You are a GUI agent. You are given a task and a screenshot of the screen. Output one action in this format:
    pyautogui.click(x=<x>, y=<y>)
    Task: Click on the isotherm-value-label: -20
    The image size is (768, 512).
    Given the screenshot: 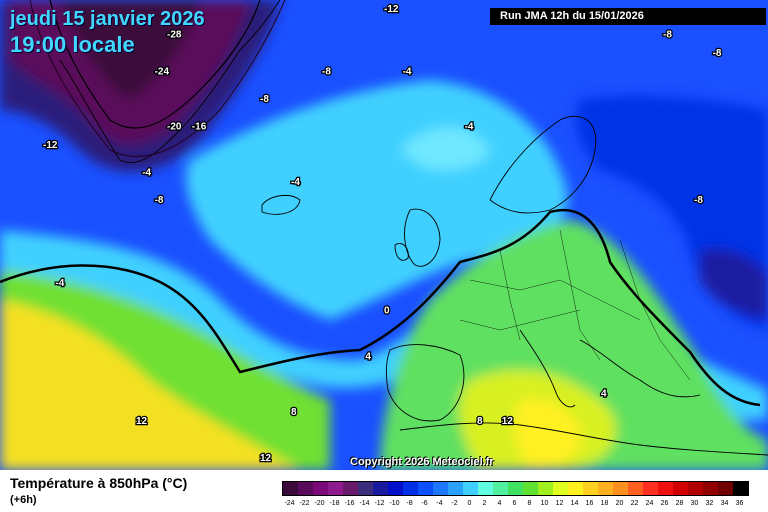 What is the action you would take?
    pyautogui.click(x=174, y=127)
    